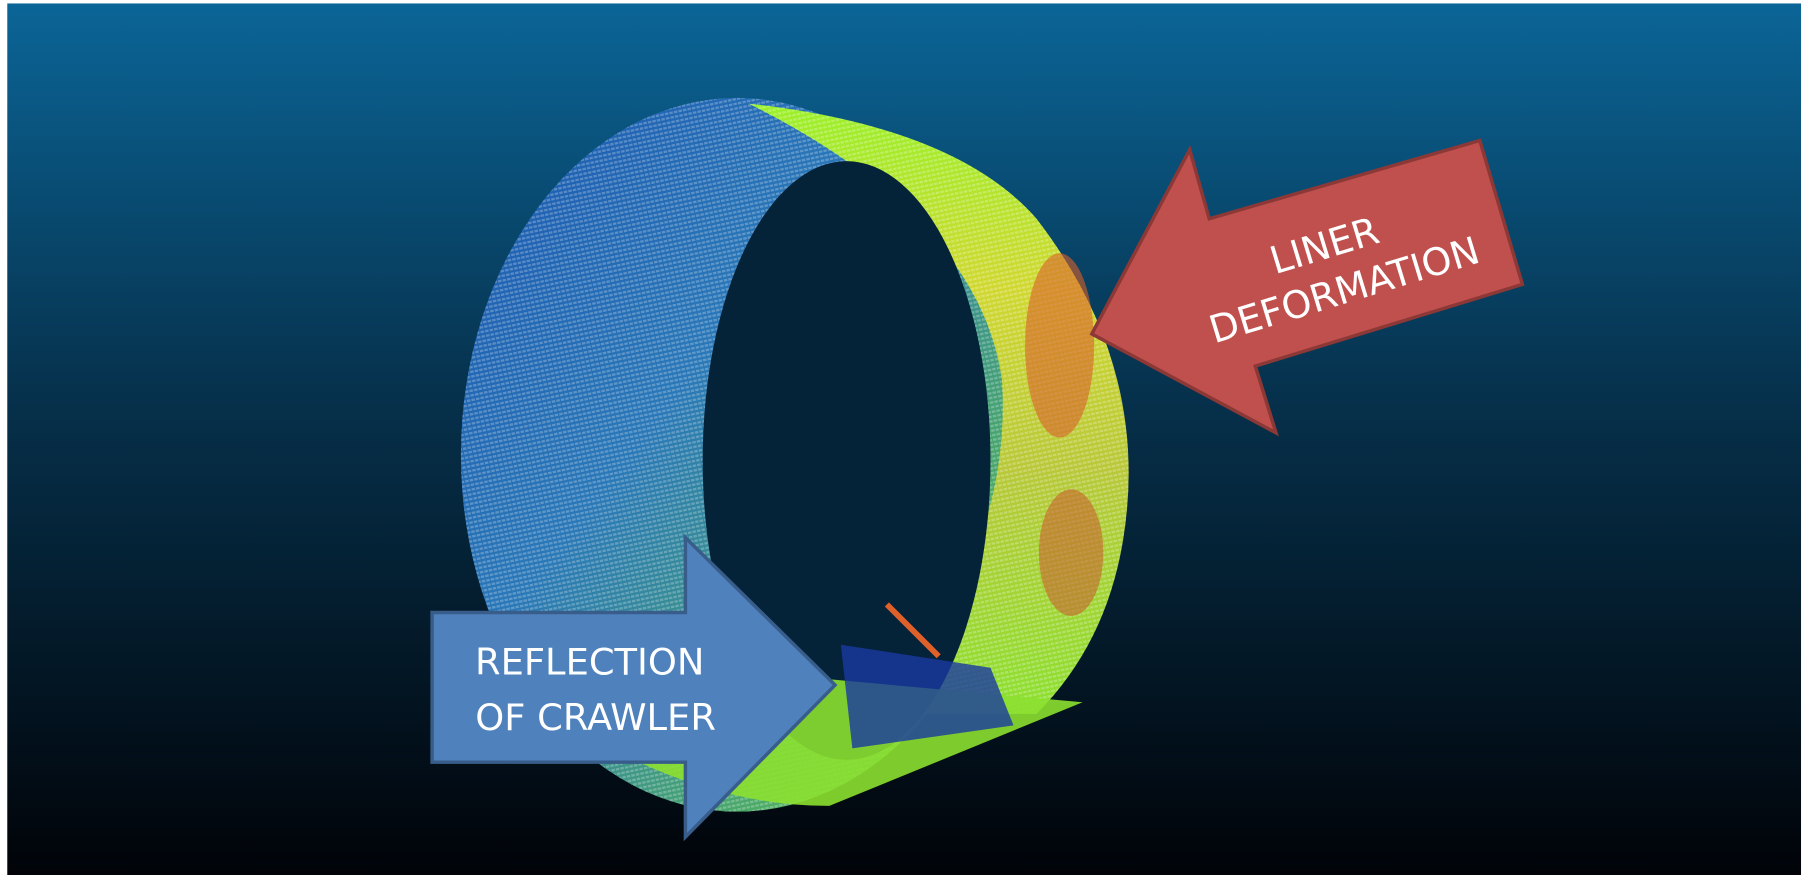  I want to click on label-line: REFLECTION, so click(589, 662).